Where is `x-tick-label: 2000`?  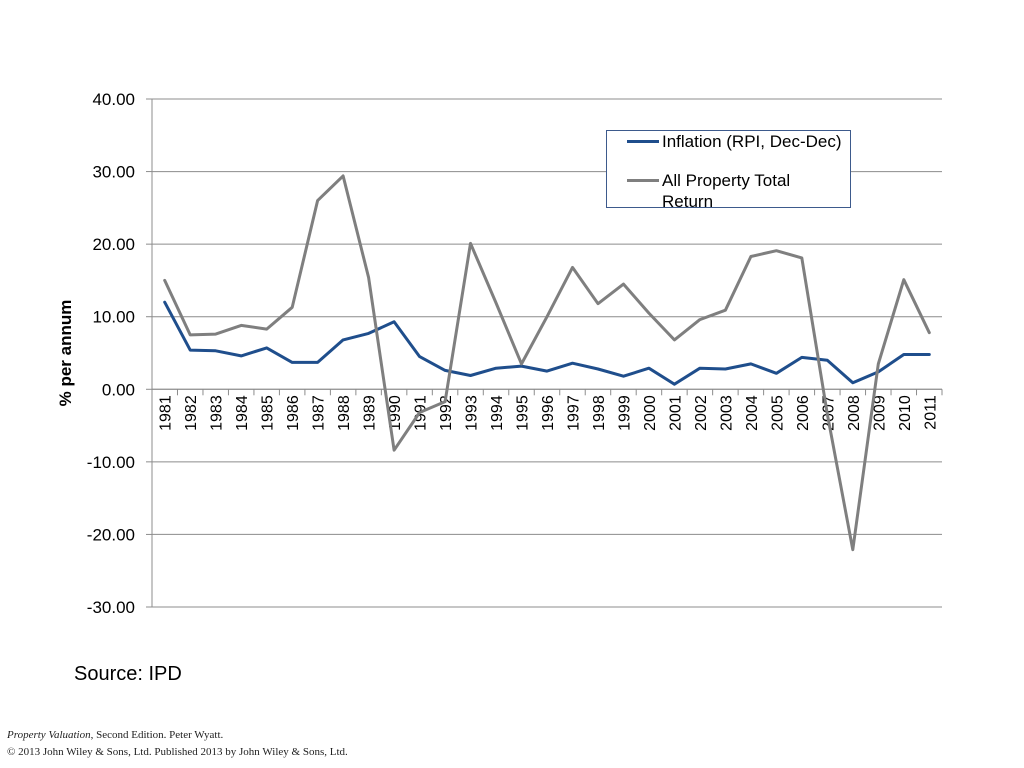 x-tick-label: 2000 is located at coordinates (650, 413).